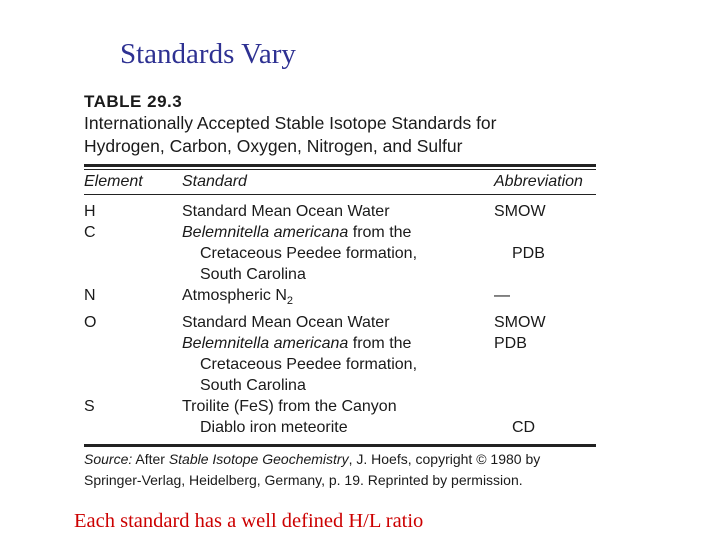 The width and height of the screenshot is (720, 540). What do you see at coordinates (538, 181) in the screenshot?
I see `header-abbreviation: Abbreviation` at bounding box center [538, 181].